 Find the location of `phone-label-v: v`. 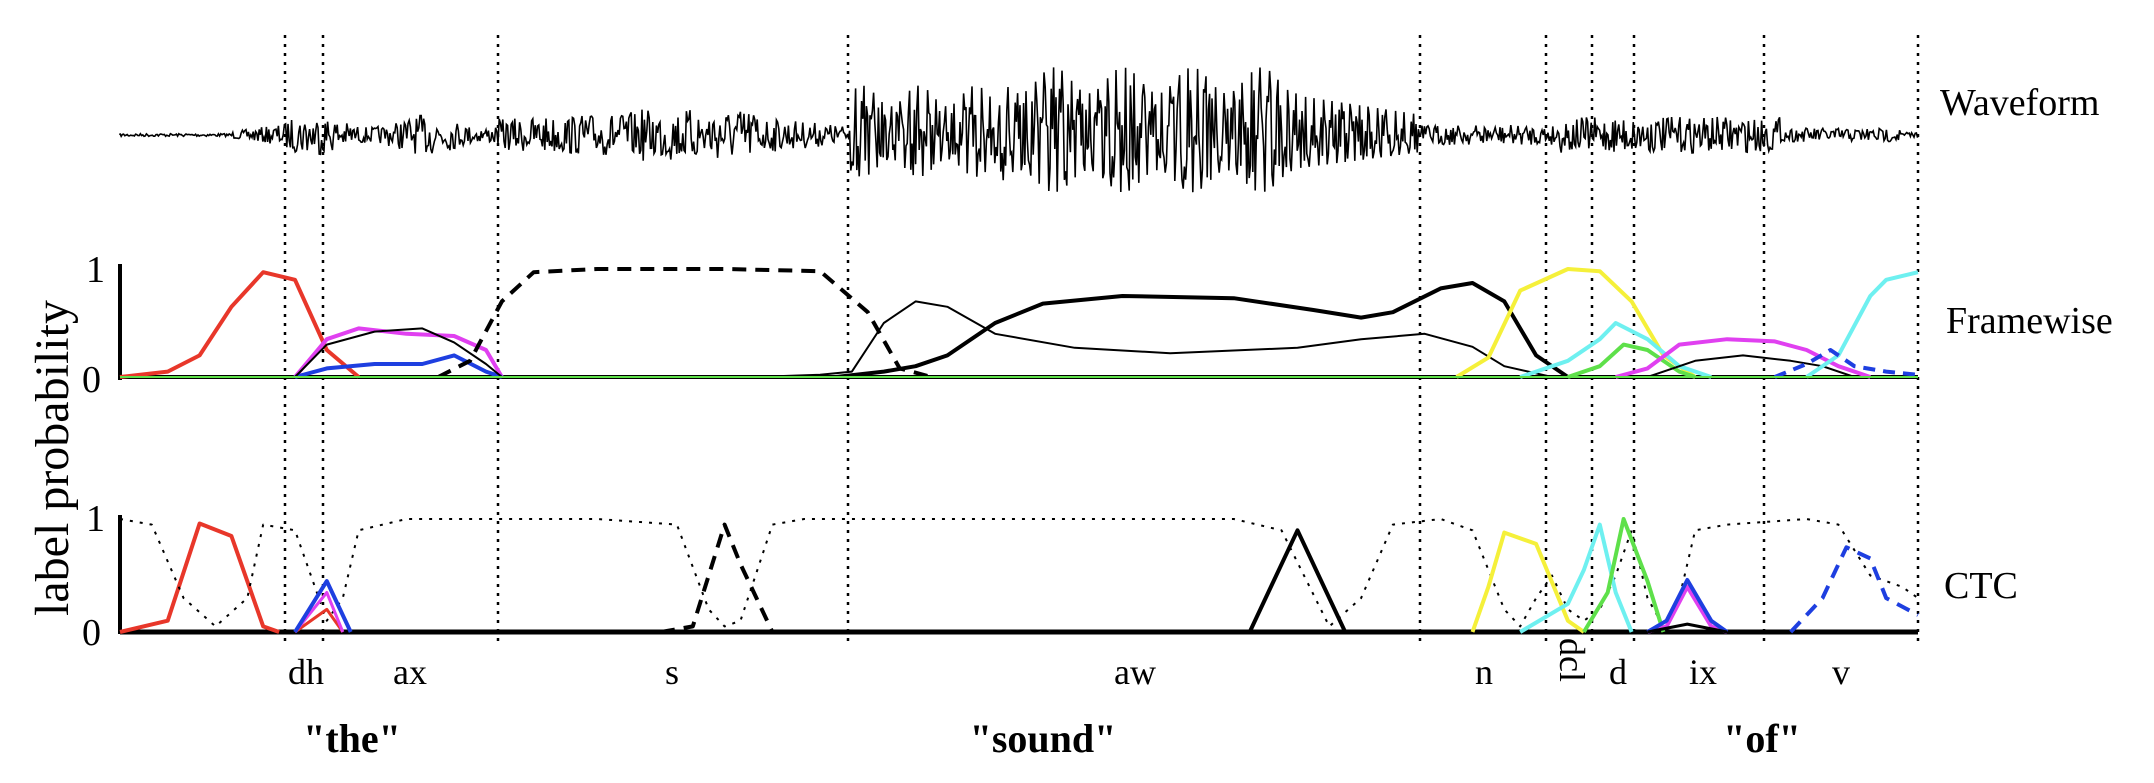

phone-label-v: v is located at coordinates (1841, 672).